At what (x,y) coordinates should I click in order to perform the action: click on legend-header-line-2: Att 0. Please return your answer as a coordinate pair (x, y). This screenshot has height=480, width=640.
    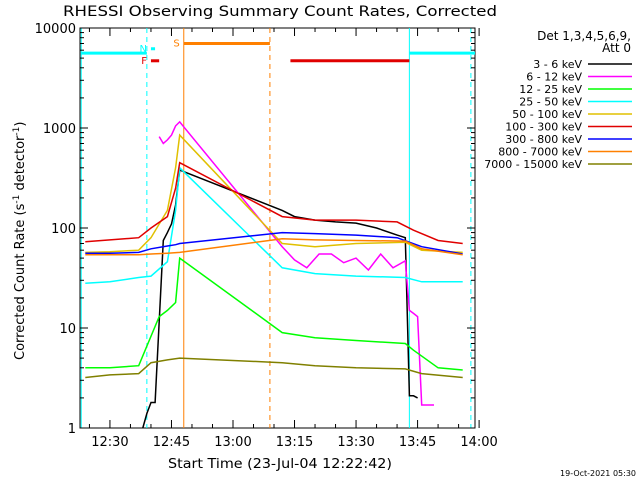
    Looking at the image, I should click on (616, 48).